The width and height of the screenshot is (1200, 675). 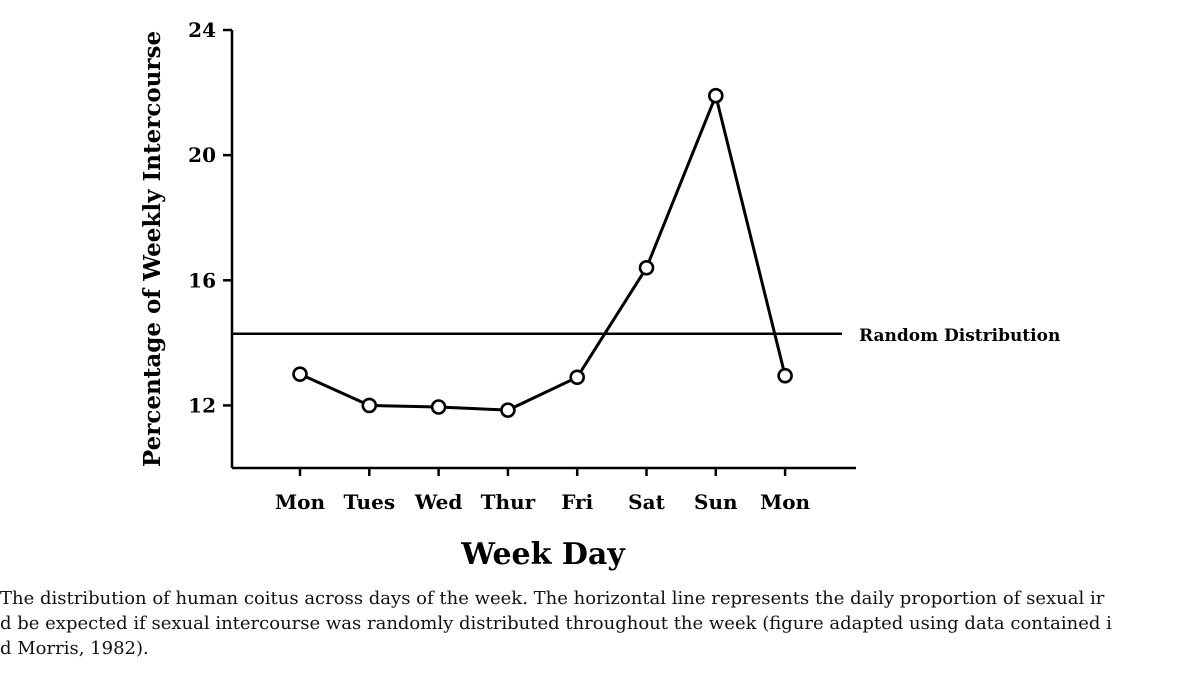 I want to click on reference-line-group: Random Distribution, so click(x=646, y=336).